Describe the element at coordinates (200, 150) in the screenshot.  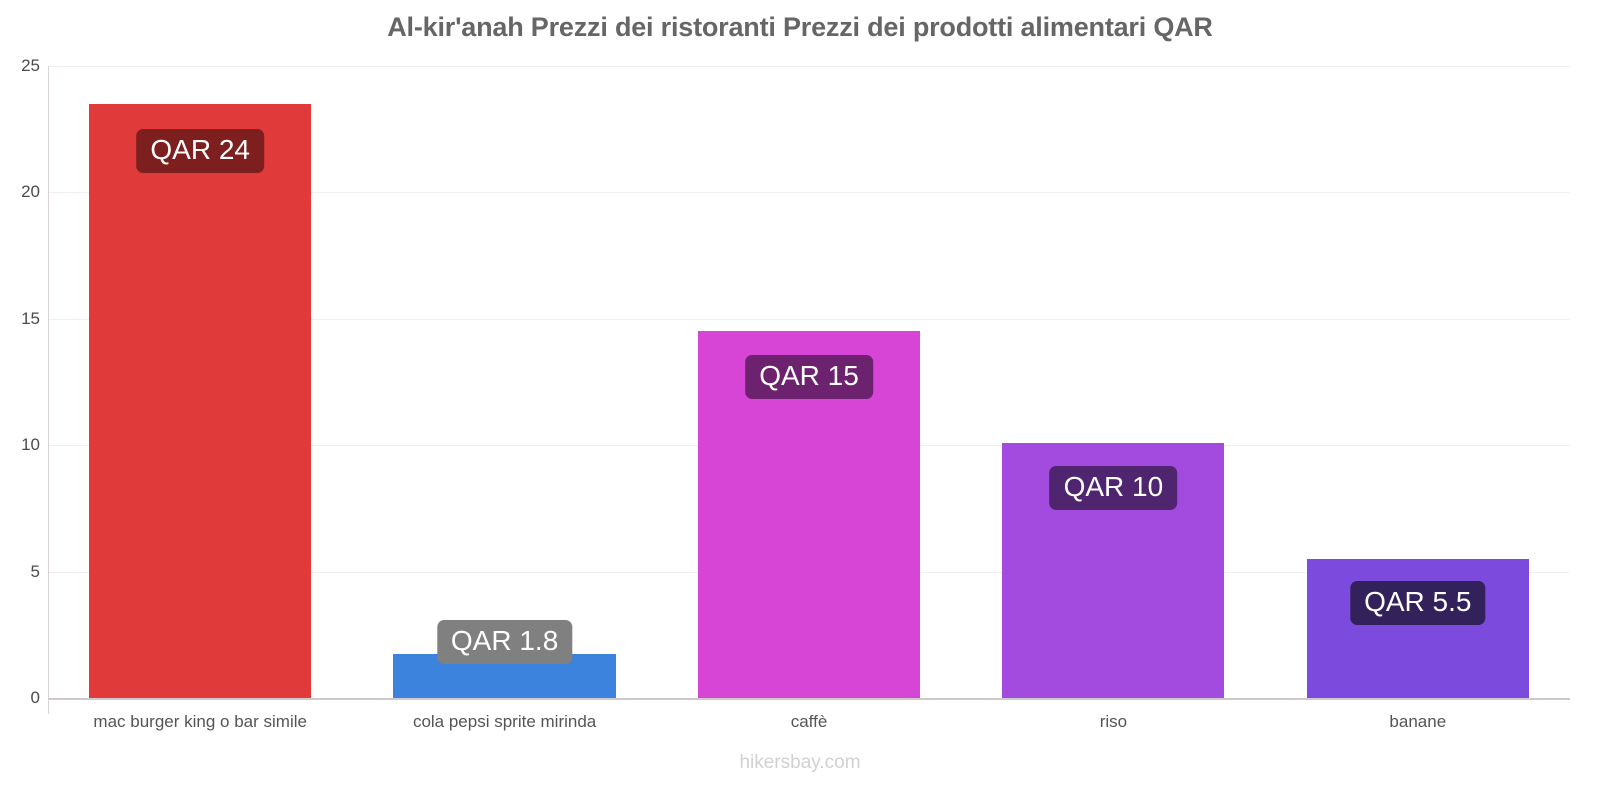
I see `value-label-mac-burger-king-o-bar-simile: QAR 24` at that location.